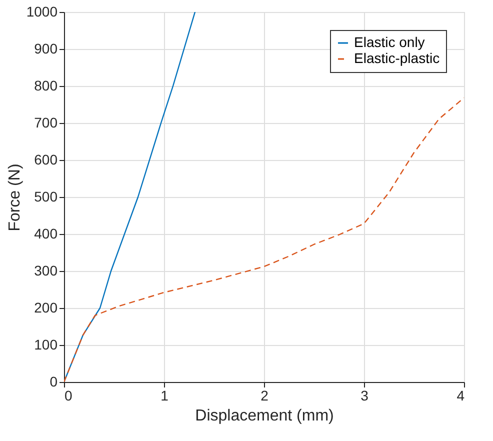 Image resolution: width=493 pixels, height=441 pixels. I want to click on y-tick-label: 100, so click(46, 344).